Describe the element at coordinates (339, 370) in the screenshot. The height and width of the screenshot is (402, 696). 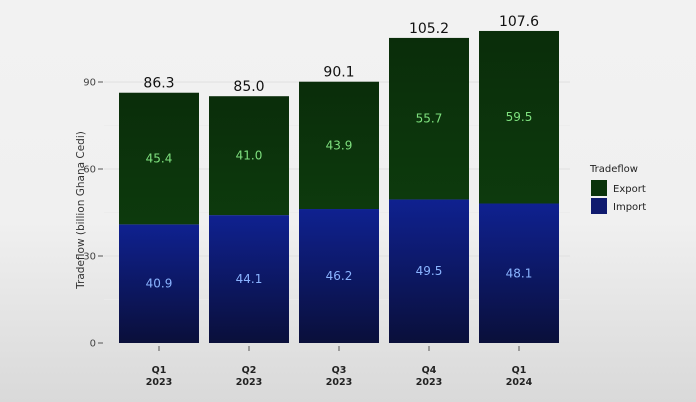
I see `x-tick-label: Q3` at that location.